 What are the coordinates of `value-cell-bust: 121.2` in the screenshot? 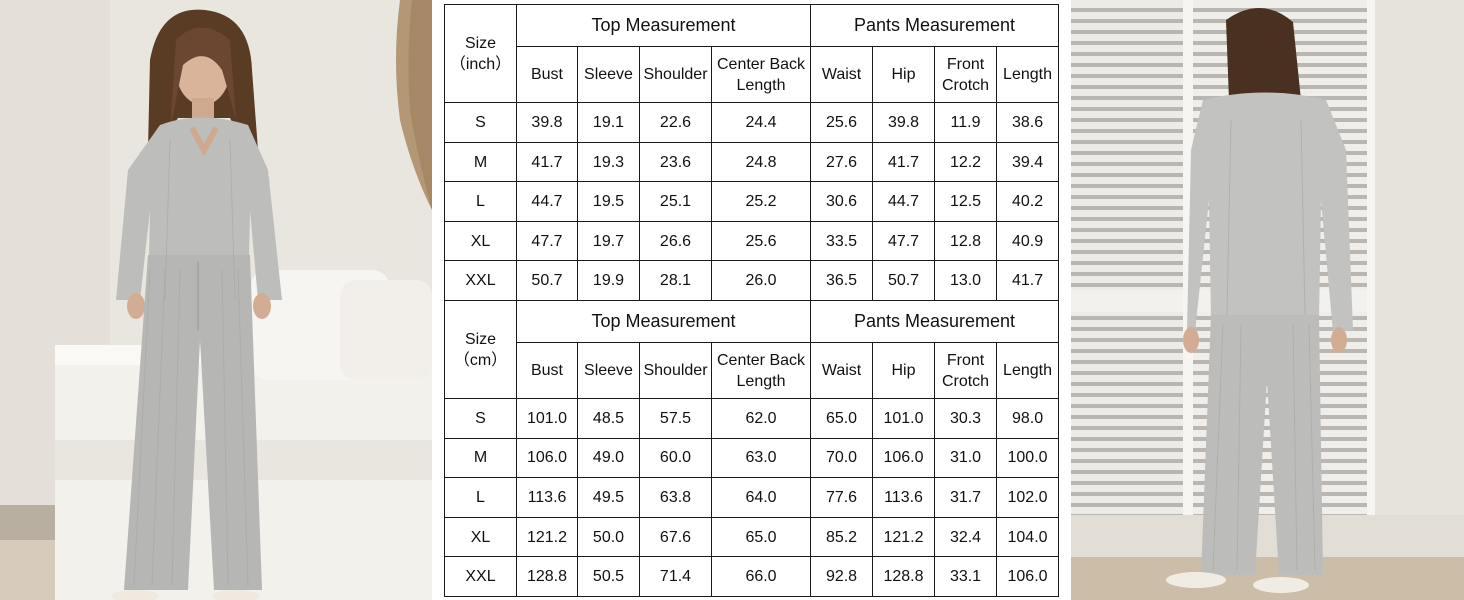 It's located at (547, 537).